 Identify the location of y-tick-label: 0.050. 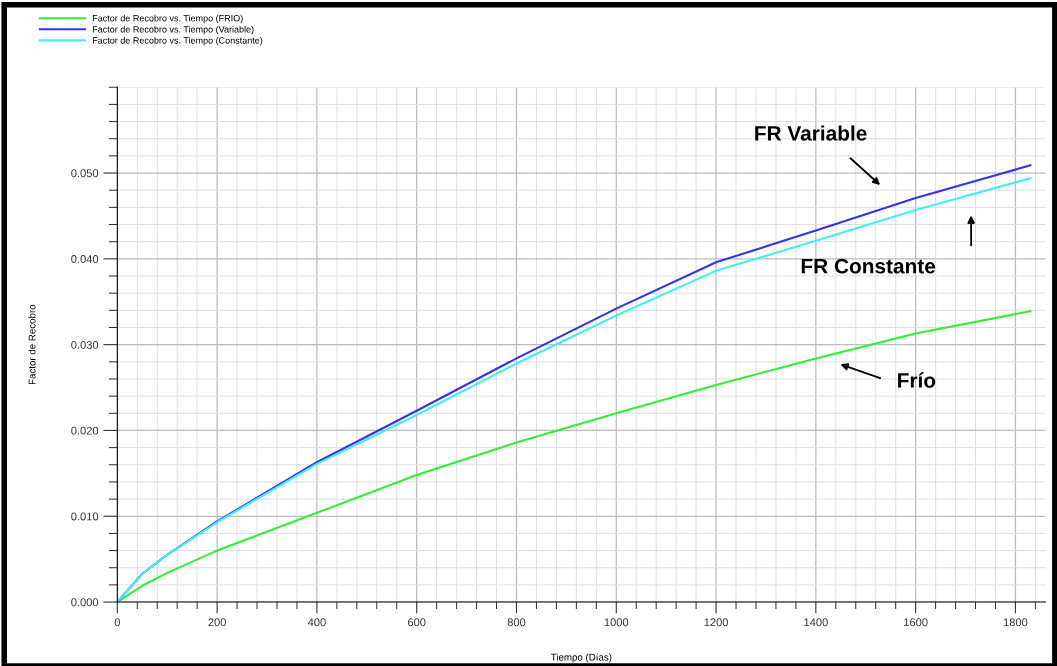
(85, 173).